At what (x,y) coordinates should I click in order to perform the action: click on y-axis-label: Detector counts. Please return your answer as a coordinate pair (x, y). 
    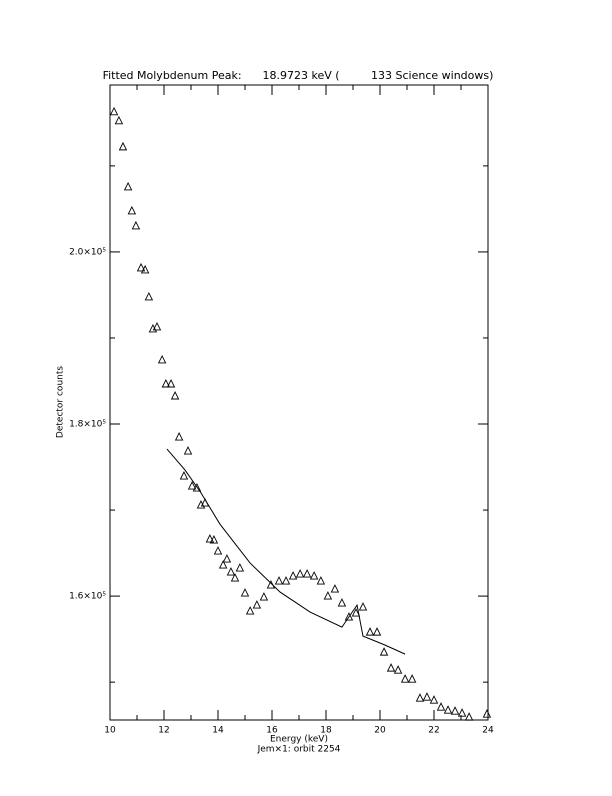
    Looking at the image, I should click on (61, 402).